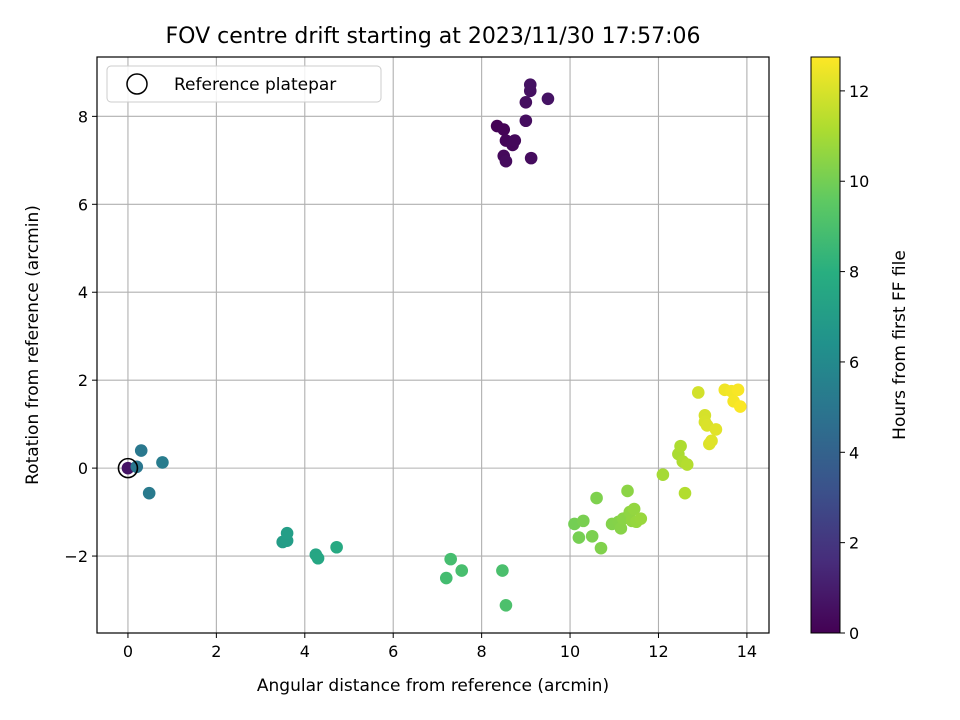  Describe the element at coordinates (854, 633) in the screenshot. I see `colorbar-tick-label: 0` at that location.